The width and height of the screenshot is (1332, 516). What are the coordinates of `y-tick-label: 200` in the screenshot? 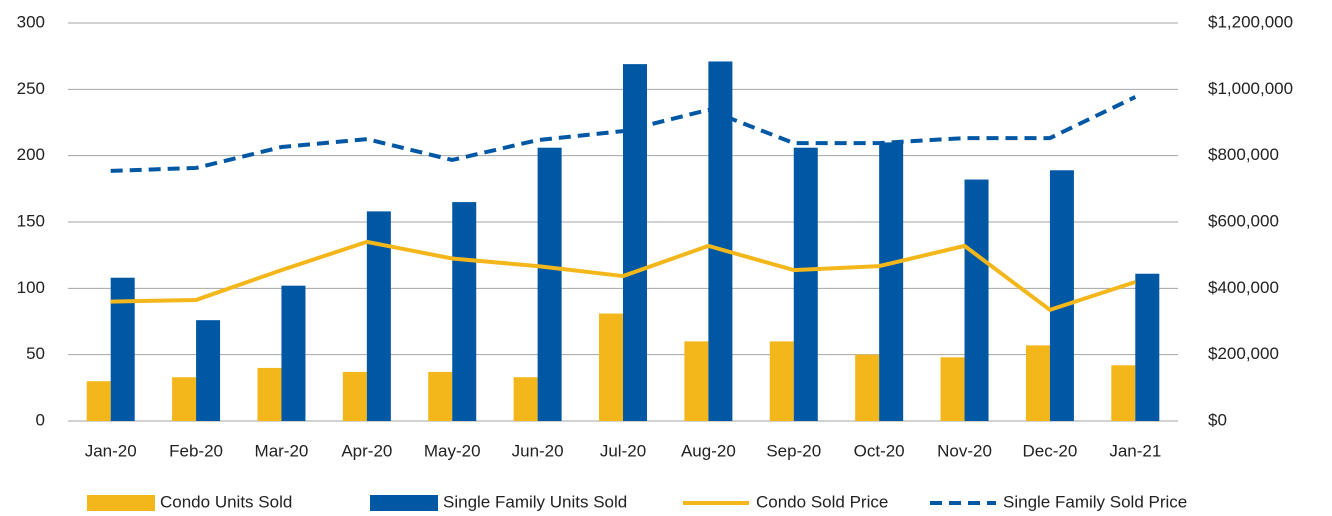 It's located at (31, 154).